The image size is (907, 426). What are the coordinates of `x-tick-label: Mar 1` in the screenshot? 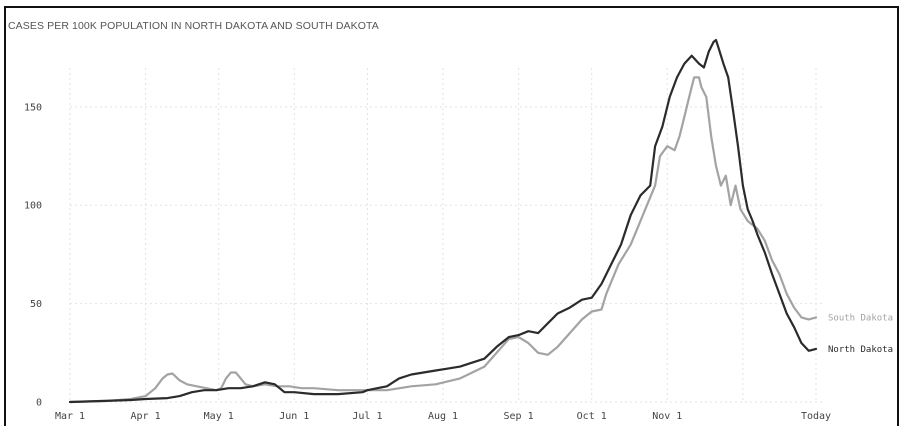 It's located at (70, 416).